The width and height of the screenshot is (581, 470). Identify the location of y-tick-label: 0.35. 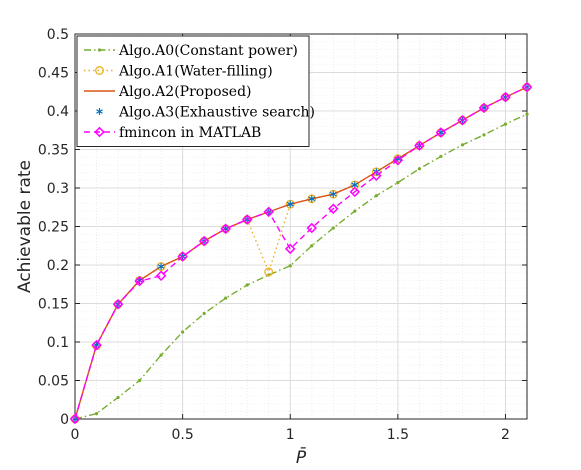
(53, 151).